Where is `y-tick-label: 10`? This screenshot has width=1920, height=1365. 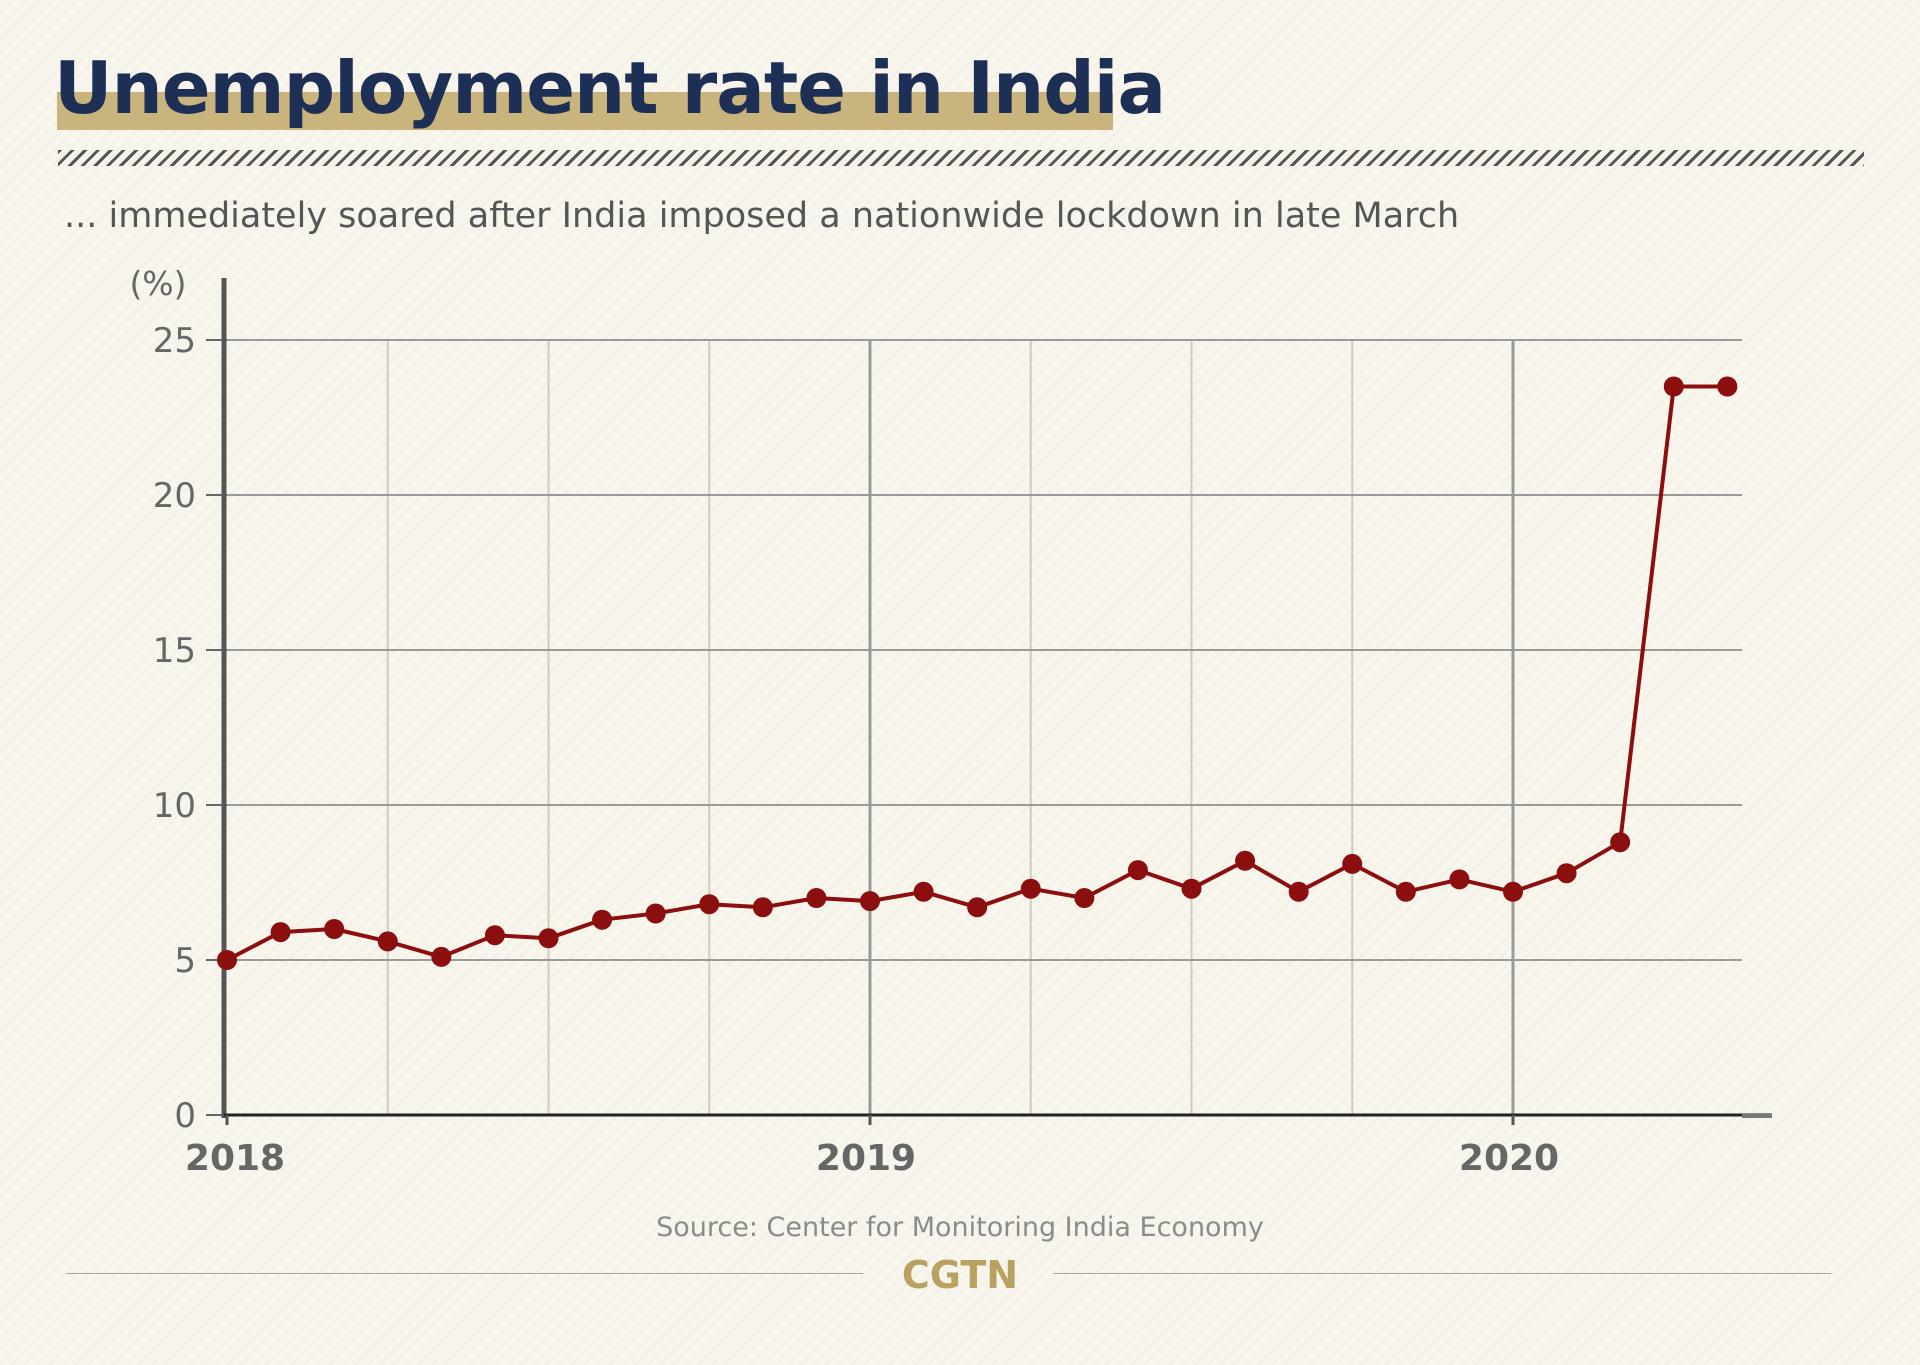 y-tick-label: 10 is located at coordinates (174, 806).